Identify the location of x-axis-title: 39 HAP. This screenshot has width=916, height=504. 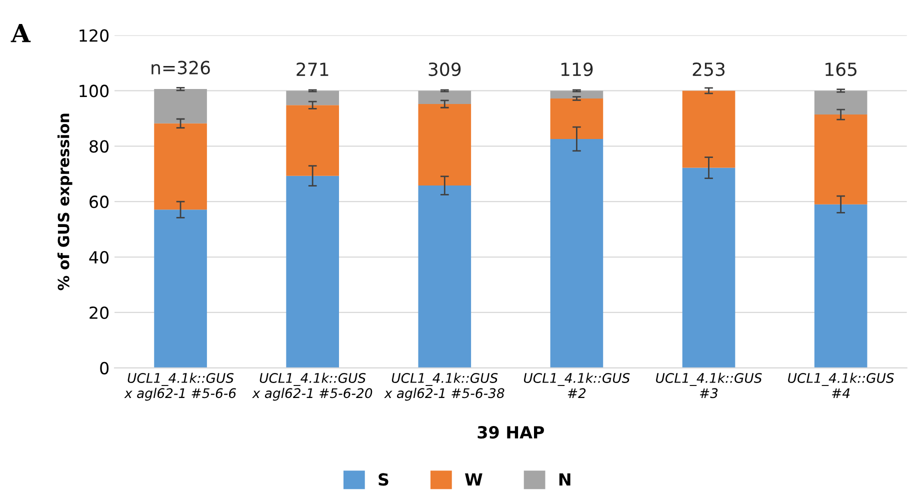
(511, 432).